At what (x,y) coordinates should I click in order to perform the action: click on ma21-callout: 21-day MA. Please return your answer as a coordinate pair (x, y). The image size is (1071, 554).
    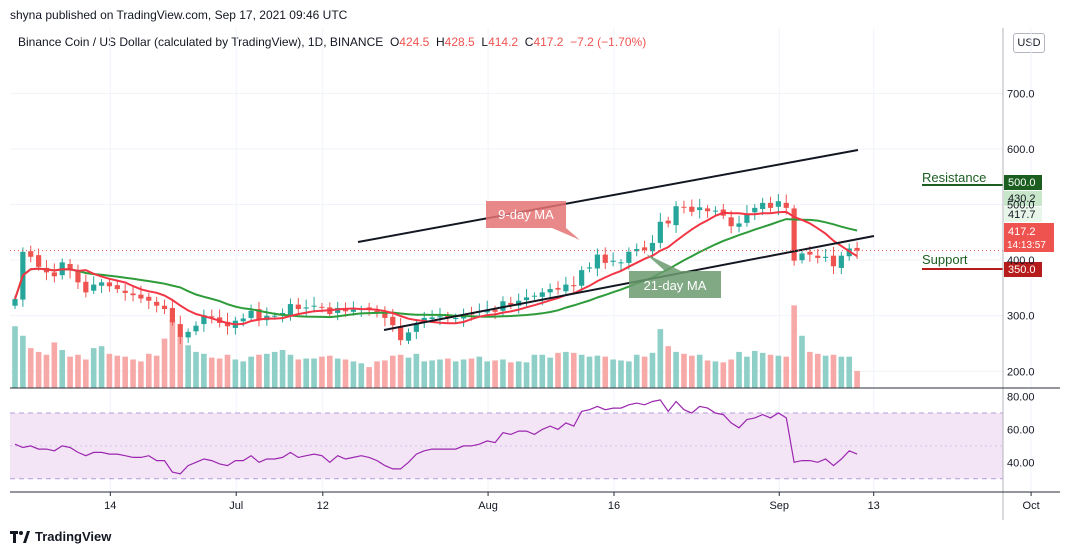
    Looking at the image, I should click on (675, 276).